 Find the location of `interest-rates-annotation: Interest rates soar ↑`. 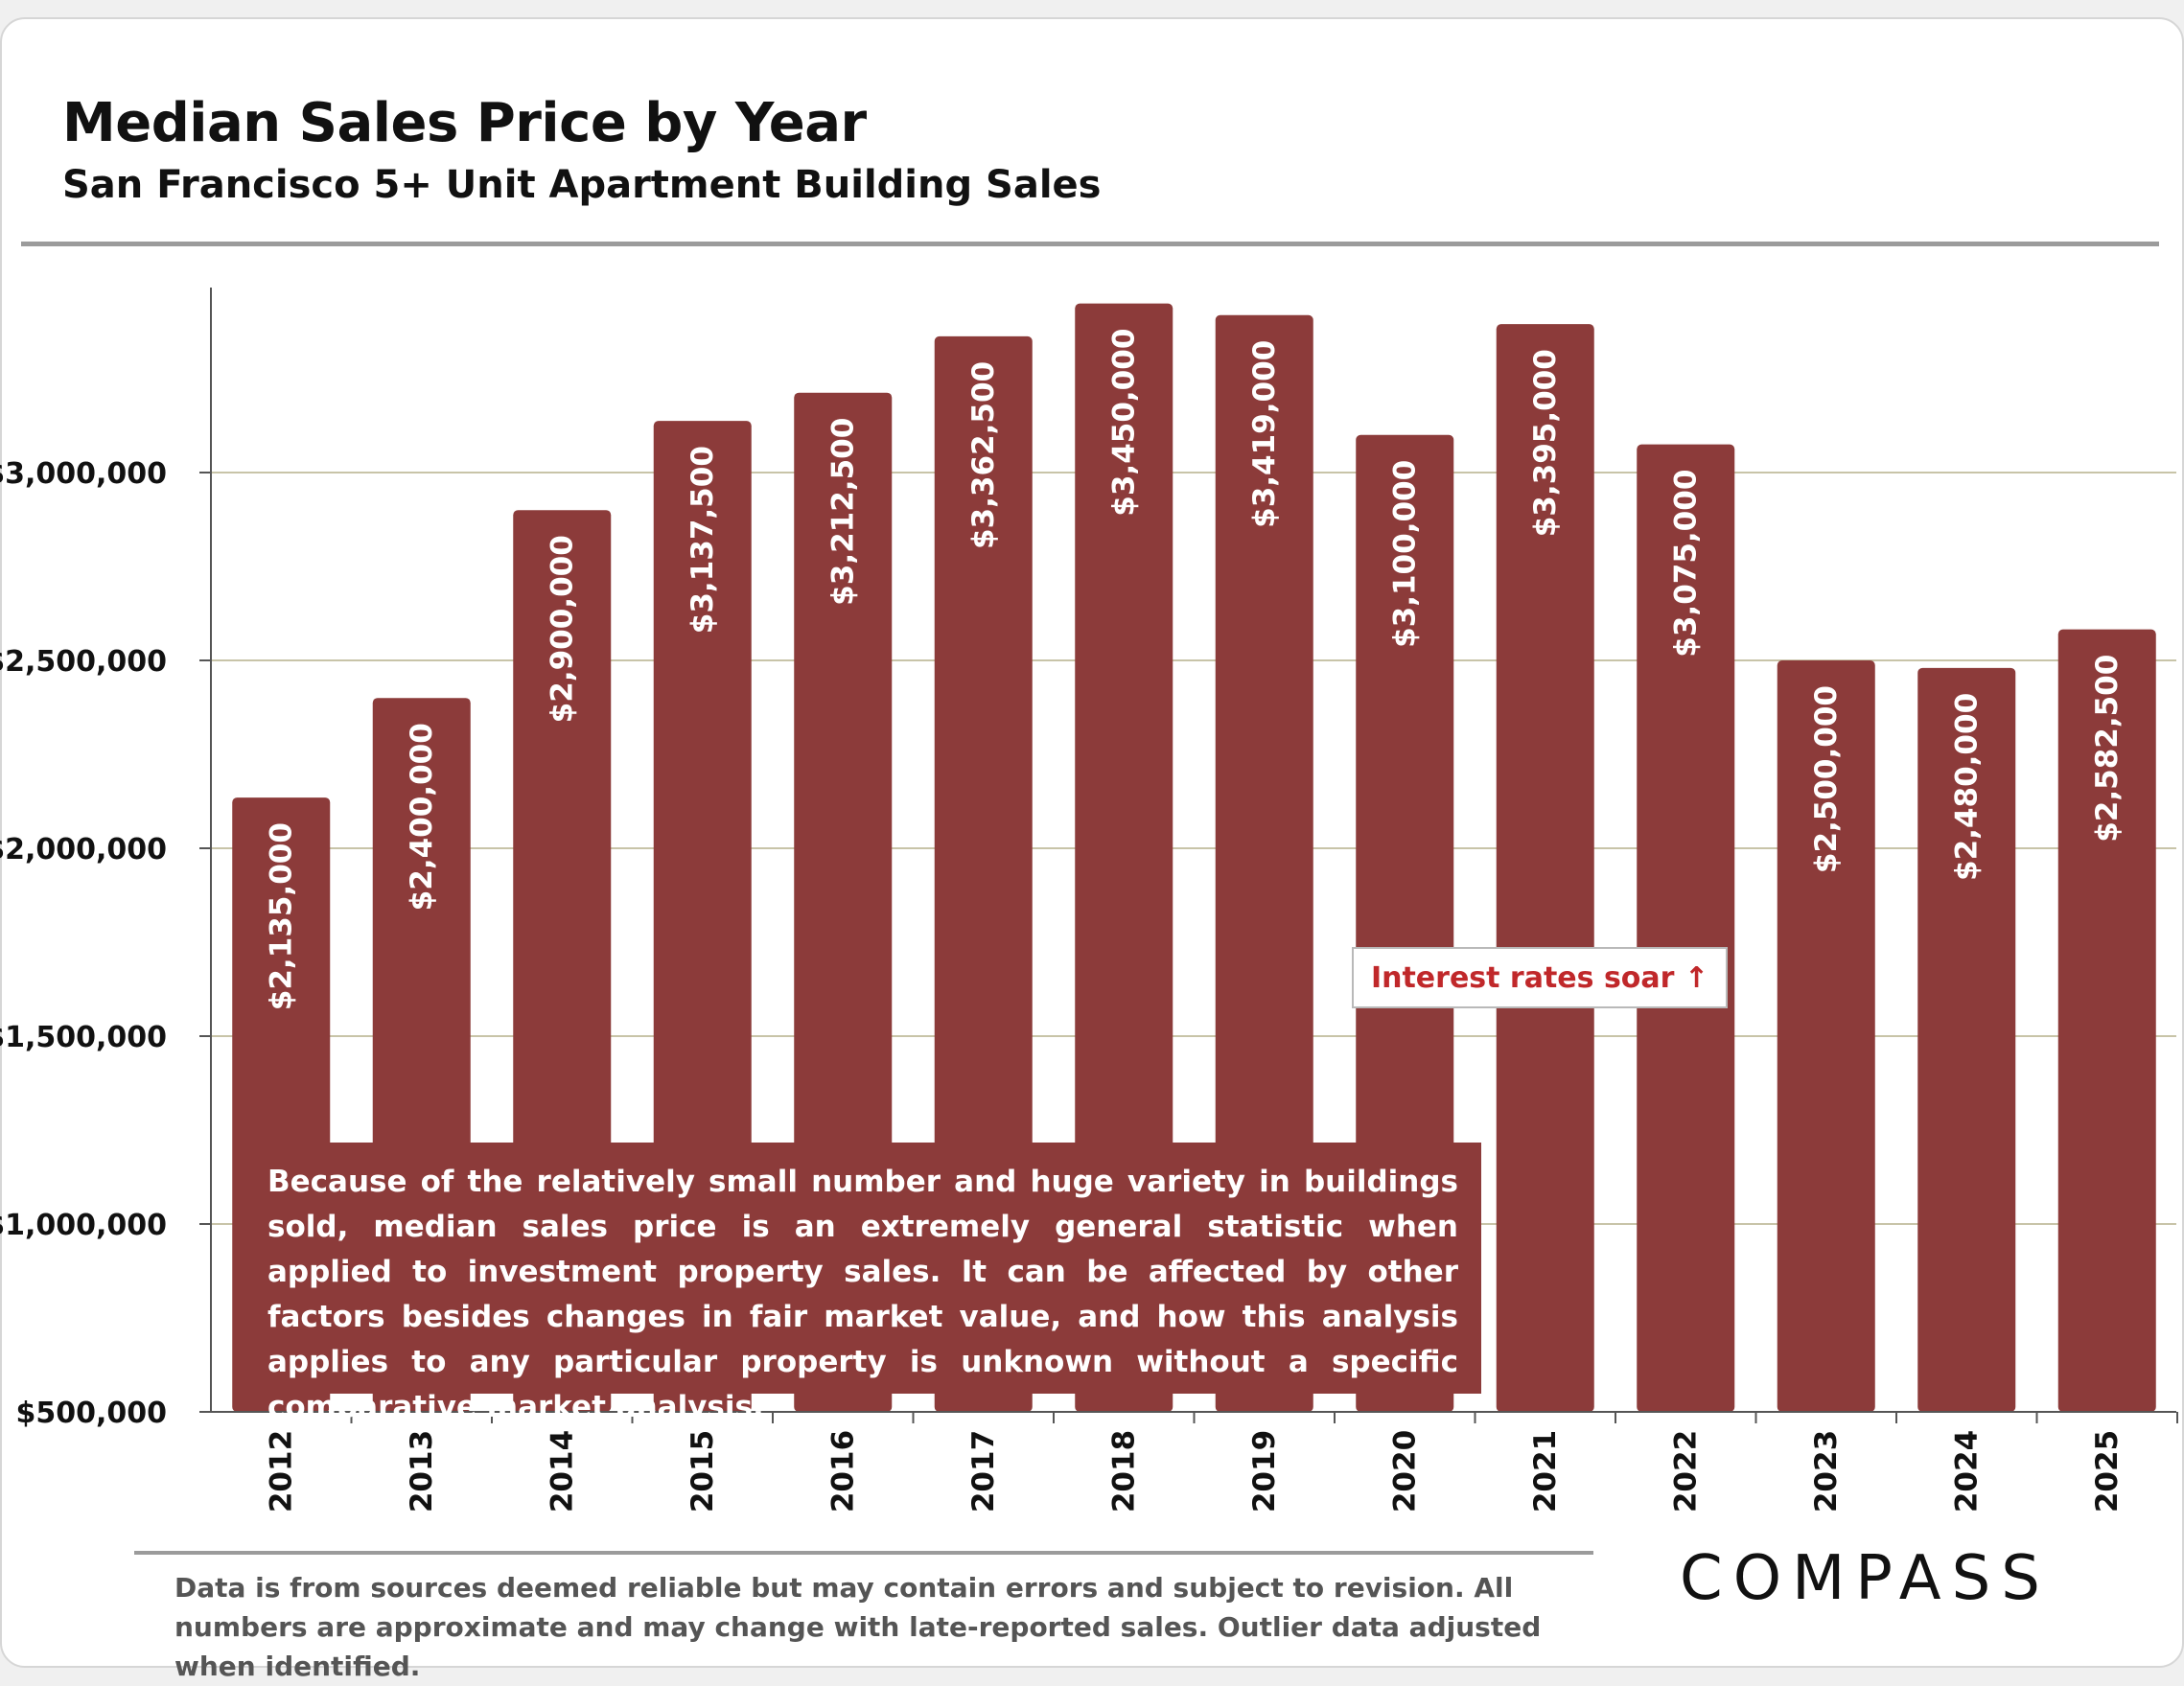

interest-rates-annotation: Interest rates soar ↑ is located at coordinates (1540, 977).